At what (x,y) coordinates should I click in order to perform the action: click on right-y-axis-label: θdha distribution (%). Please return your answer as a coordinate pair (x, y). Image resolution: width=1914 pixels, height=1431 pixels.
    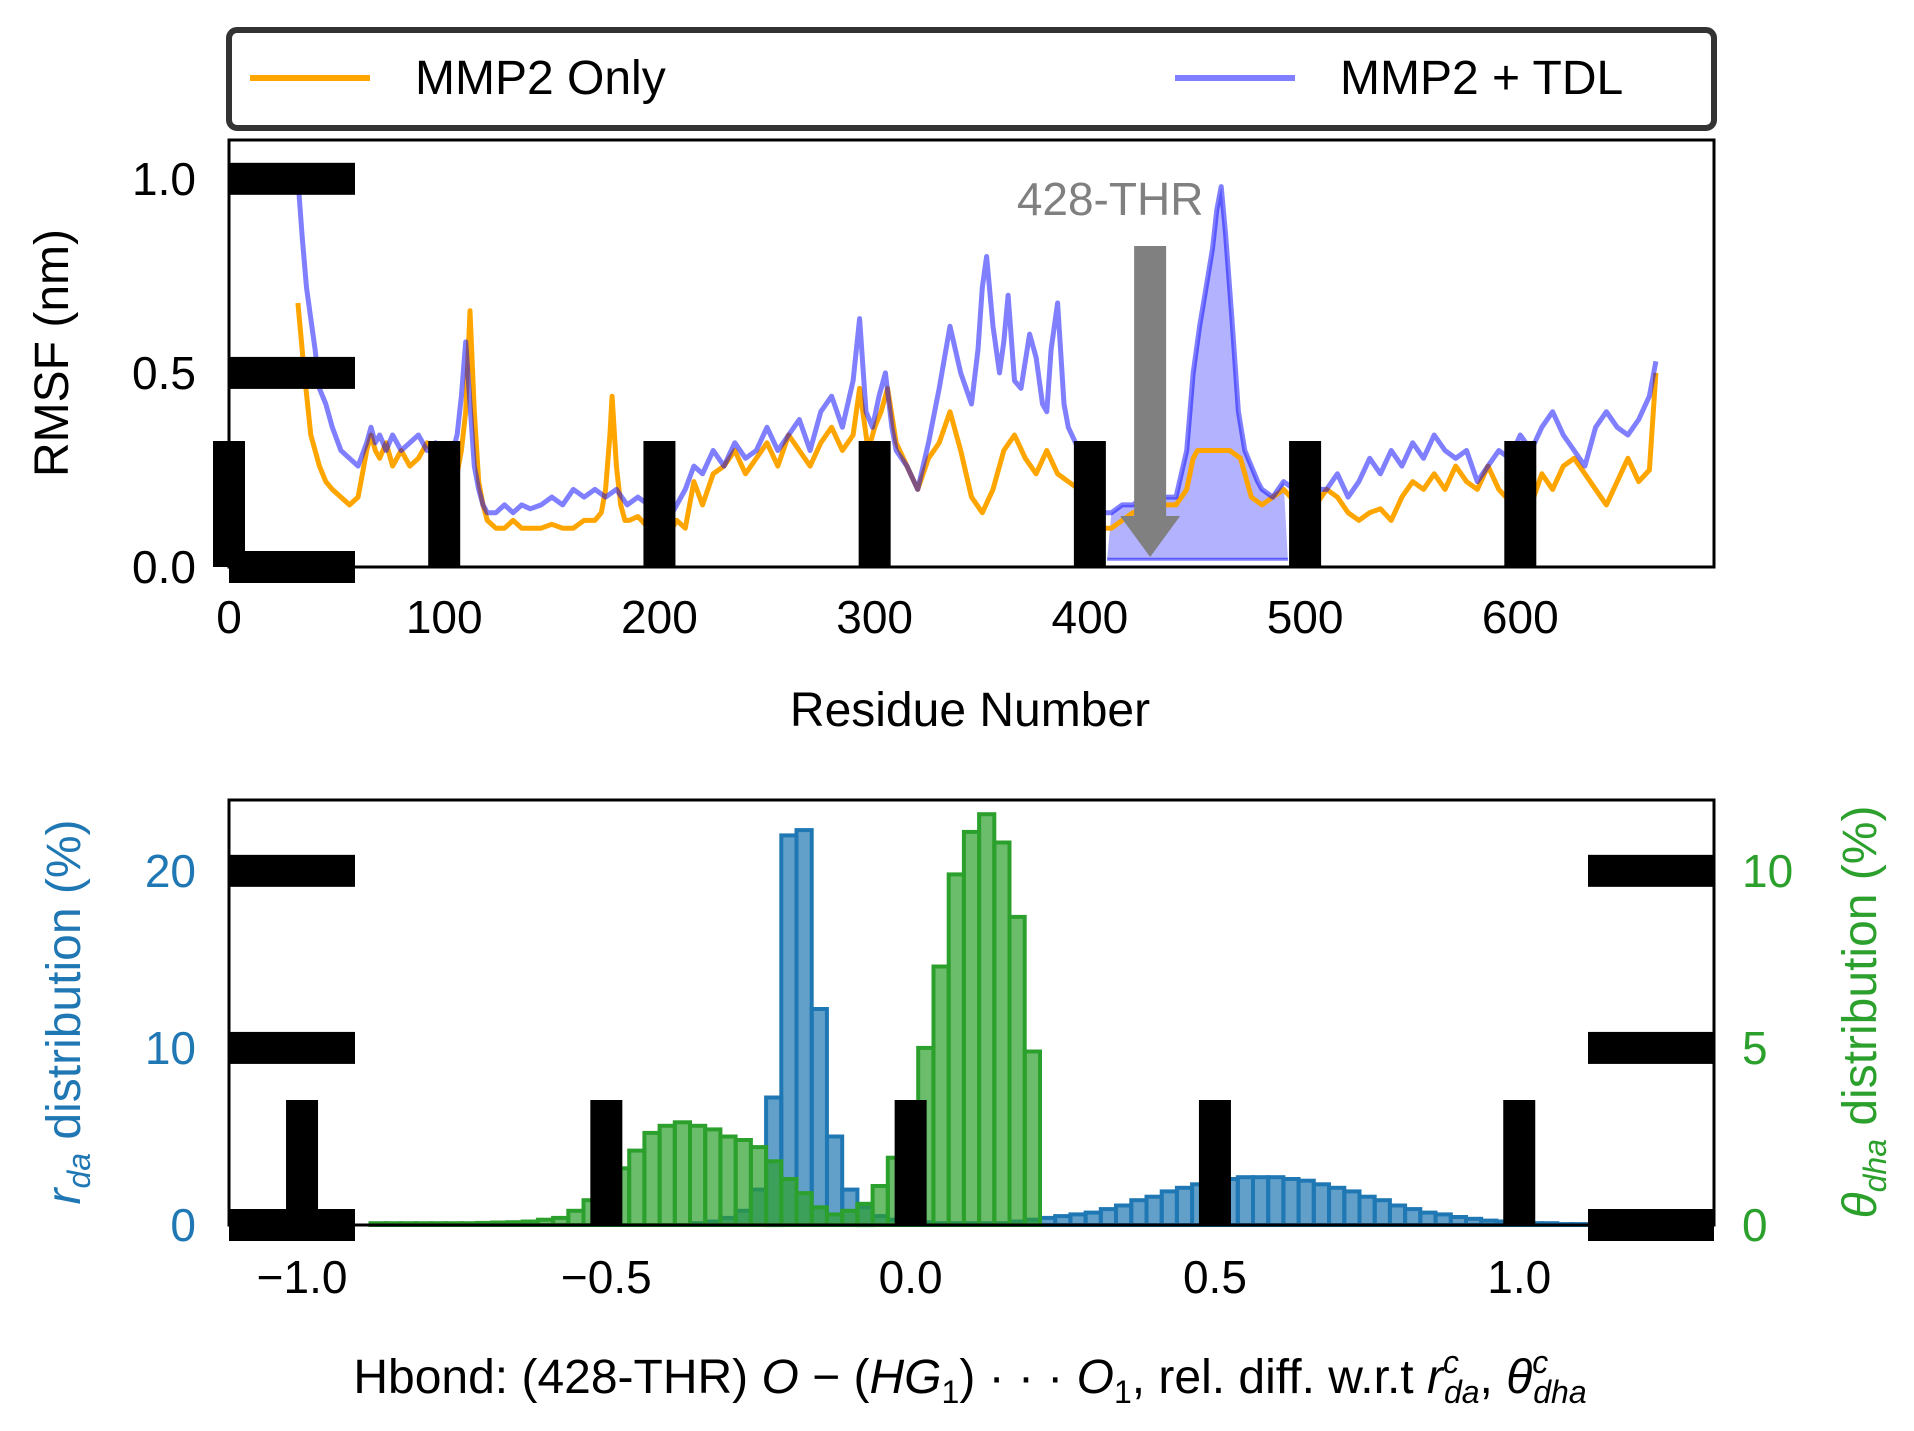
    Looking at the image, I should click on (1863, 1012).